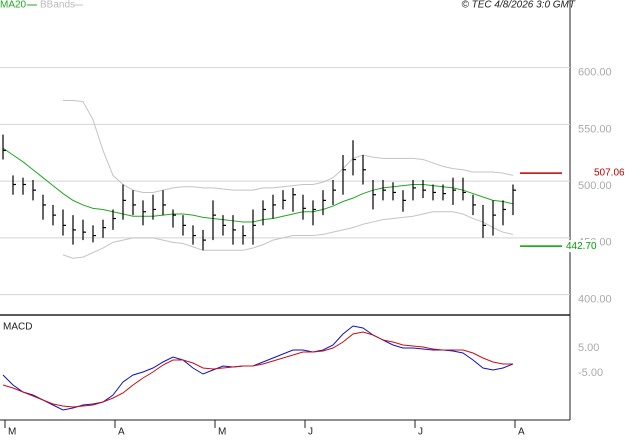 The width and height of the screenshot is (627, 440). Describe the element at coordinates (595, 73) in the screenshot. I see `y-tick-label: 600.00` at that location.